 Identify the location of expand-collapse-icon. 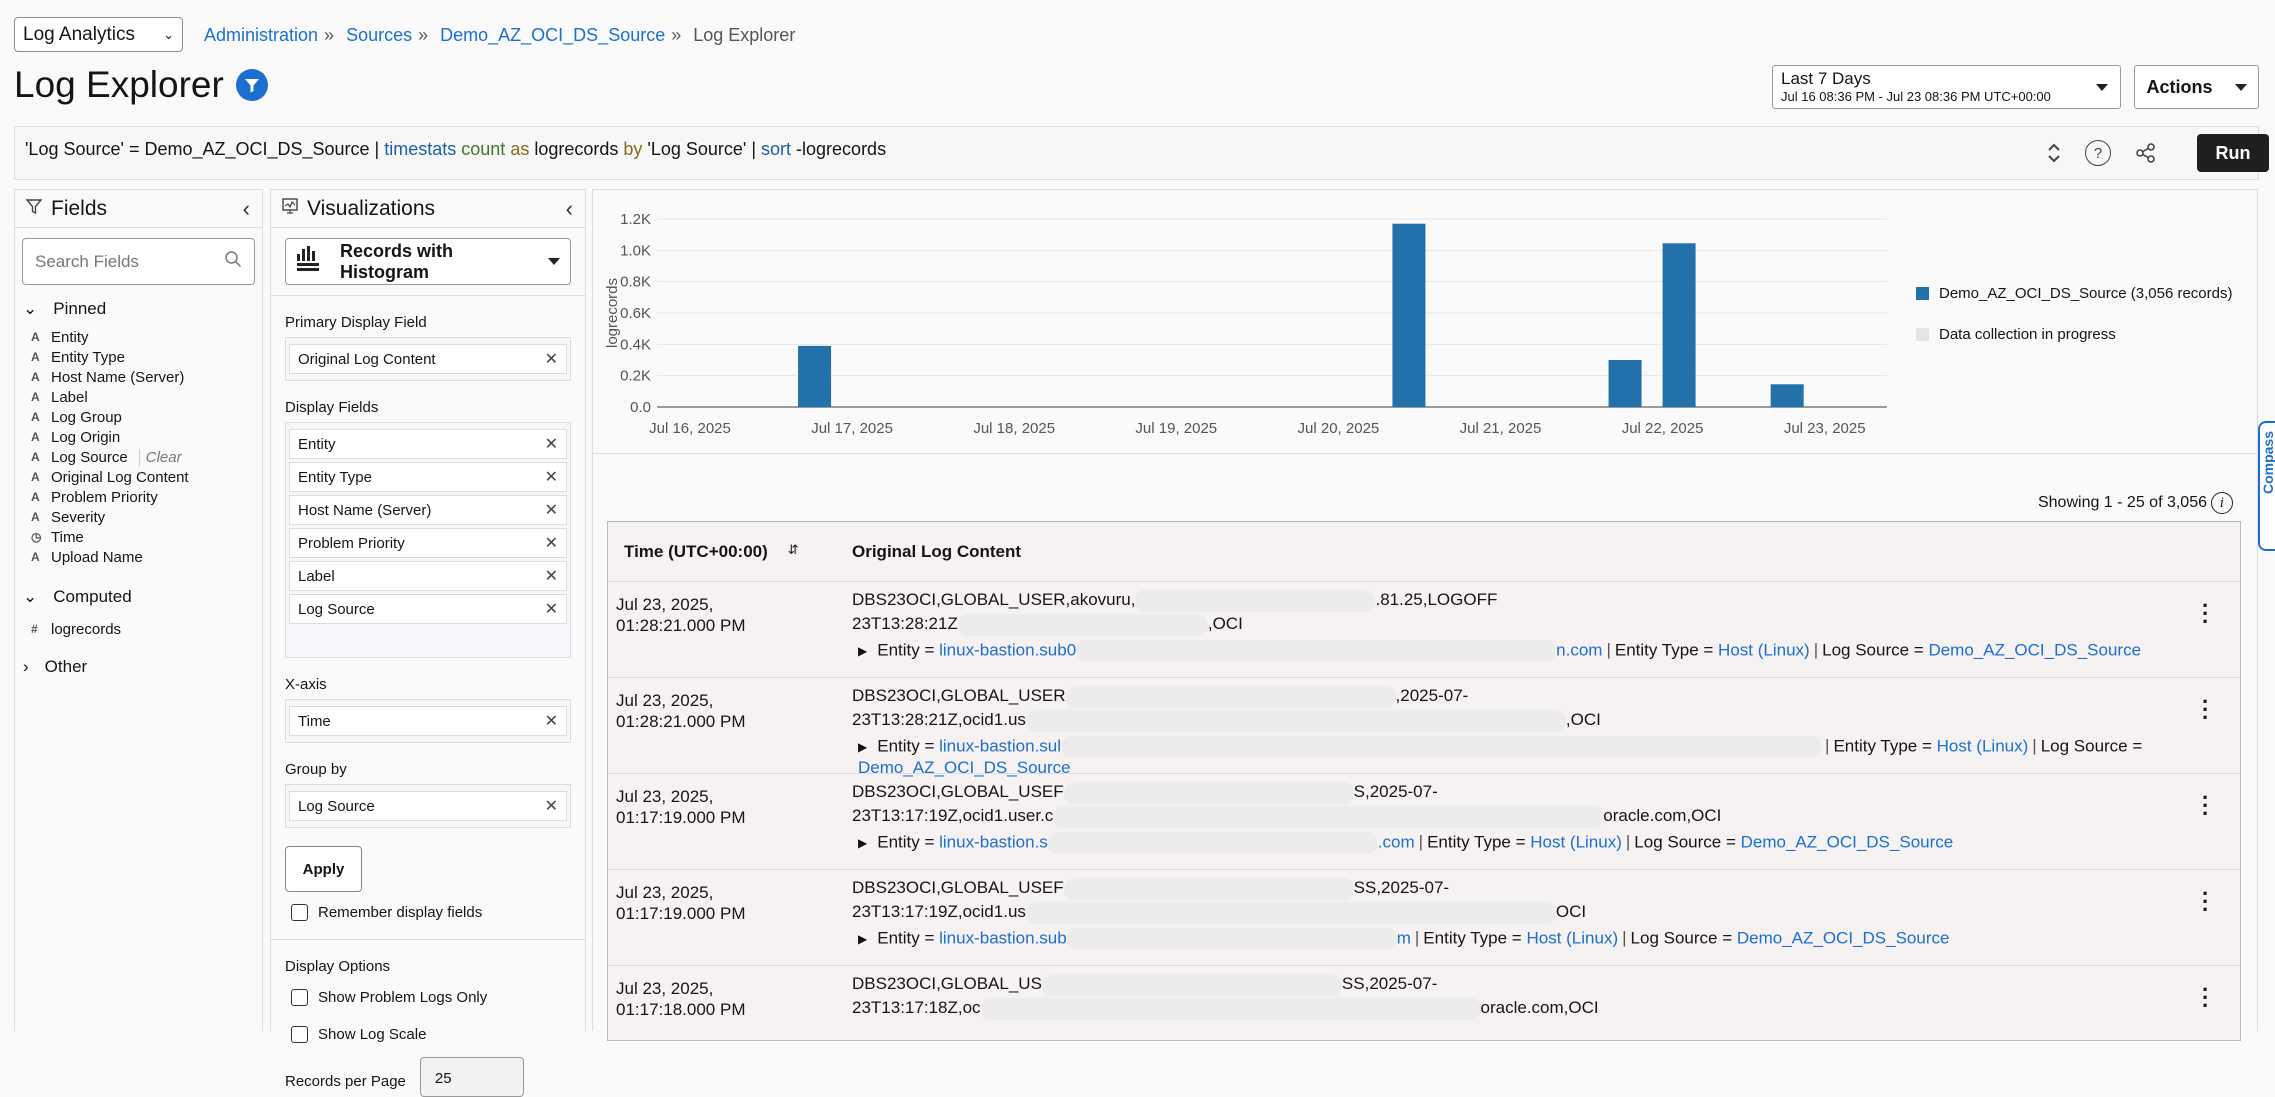
(2054, 153).